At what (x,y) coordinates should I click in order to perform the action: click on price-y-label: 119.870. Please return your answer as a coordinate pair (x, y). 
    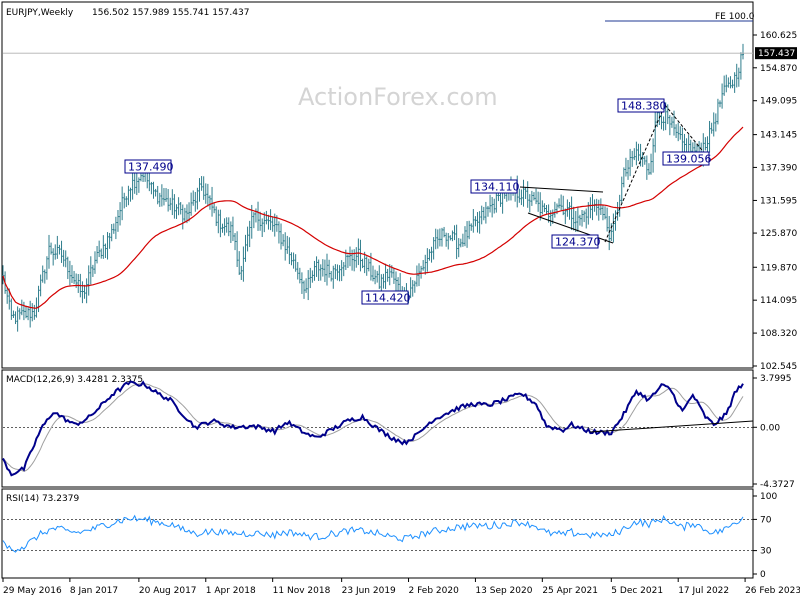
    Looking at the image, I should click on (778, 268).